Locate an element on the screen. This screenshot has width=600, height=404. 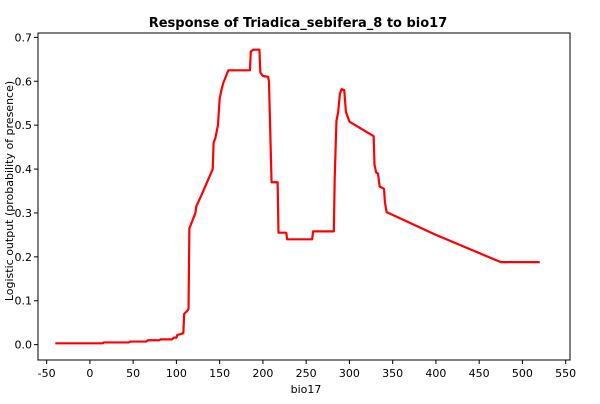
x-tick-label: 50 is located at coordinates (133, 373).